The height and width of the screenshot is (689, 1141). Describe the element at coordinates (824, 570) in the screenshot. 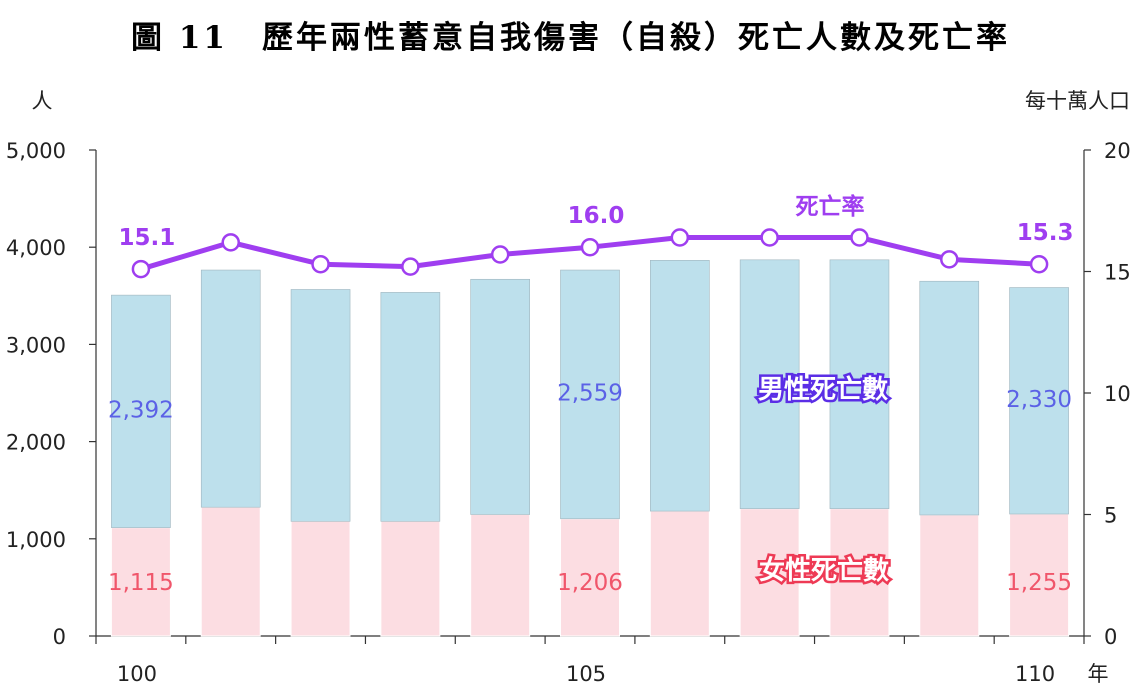

I see `series-label-female: 女性死亡數` at that location.